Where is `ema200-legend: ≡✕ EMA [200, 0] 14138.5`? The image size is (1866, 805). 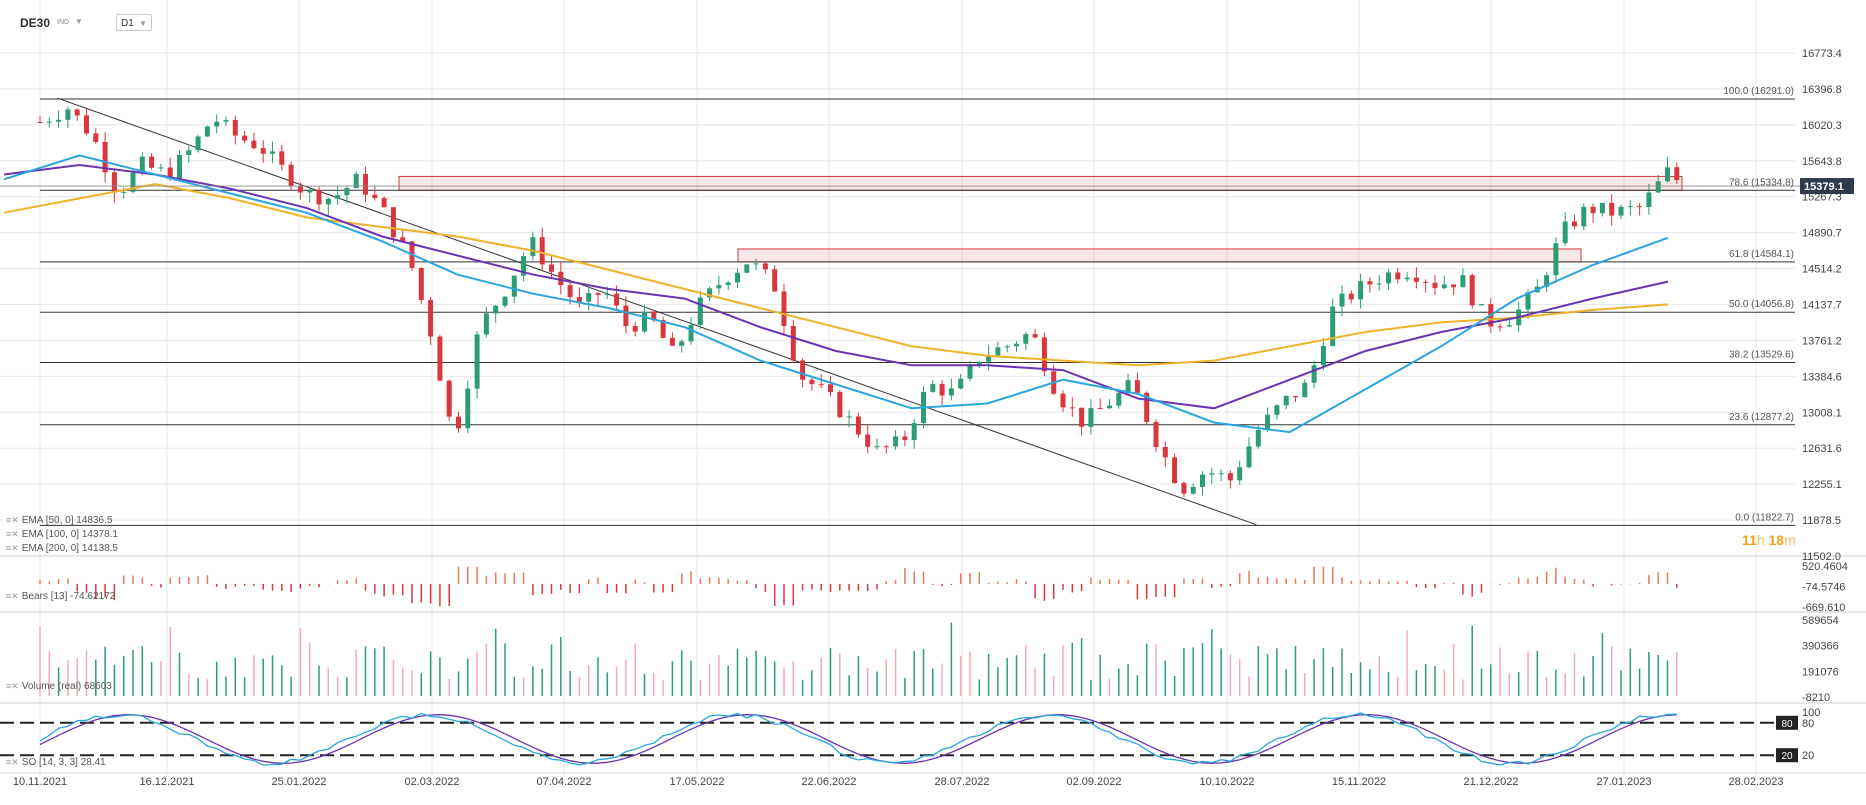 ema200-legend: ≡✕ EMA [200, 0] 14138.5 is located at coordinates (62, 548).